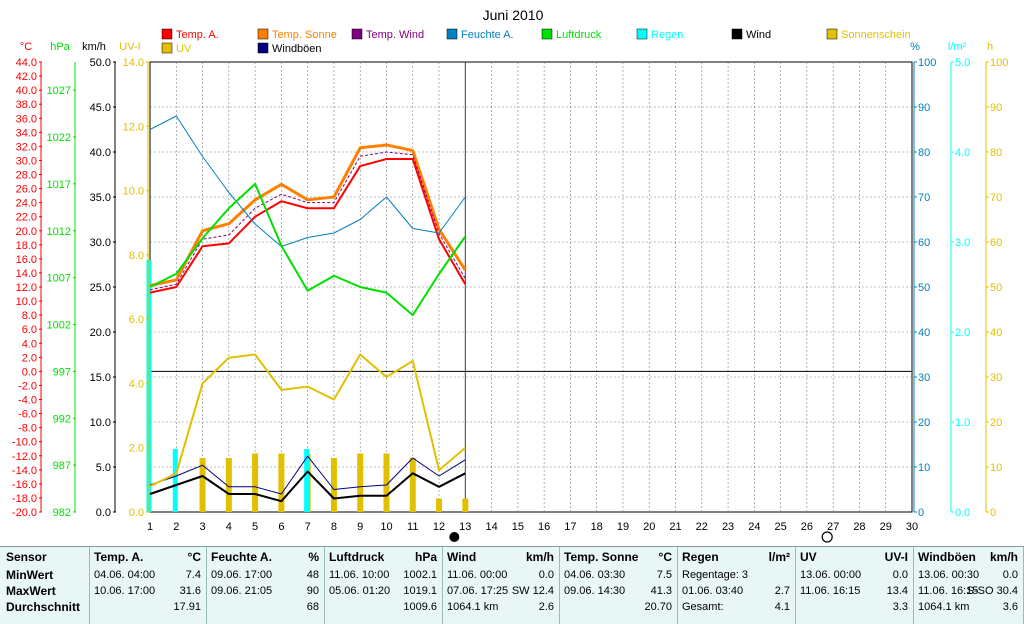 The image size is (1024, 624). Describe the element at coordinates (782, 607) in the screenshot. I see `stats-cell-value: 4.1` at that location.